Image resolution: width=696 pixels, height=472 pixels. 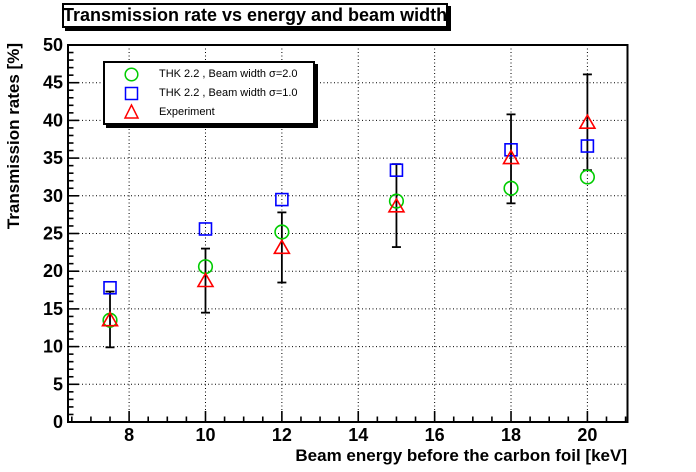 I want to click on legend-label: Experiment, so click(x=187, y=111).